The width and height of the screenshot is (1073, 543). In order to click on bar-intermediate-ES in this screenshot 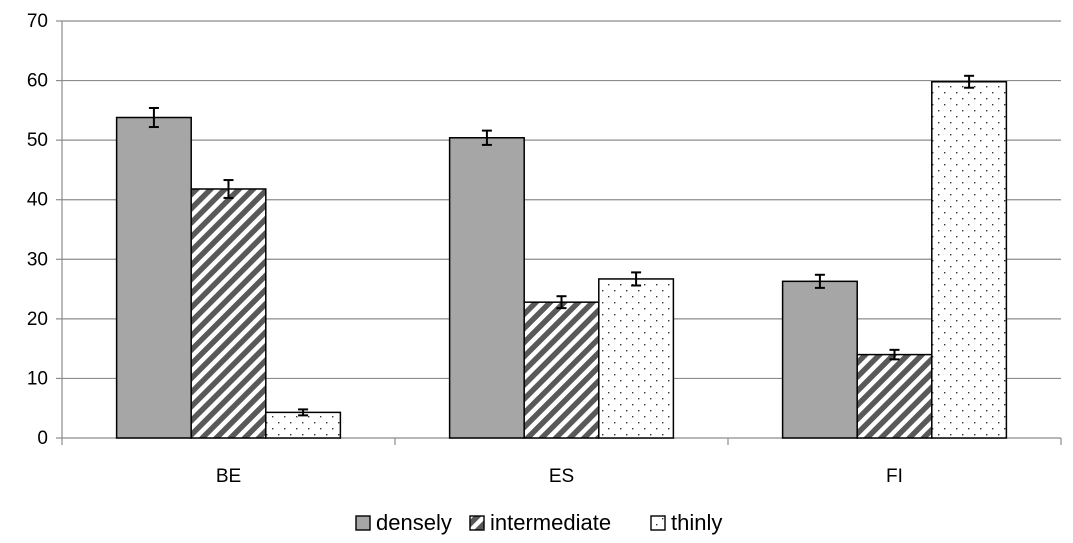, I will do `click(561, 370)`.